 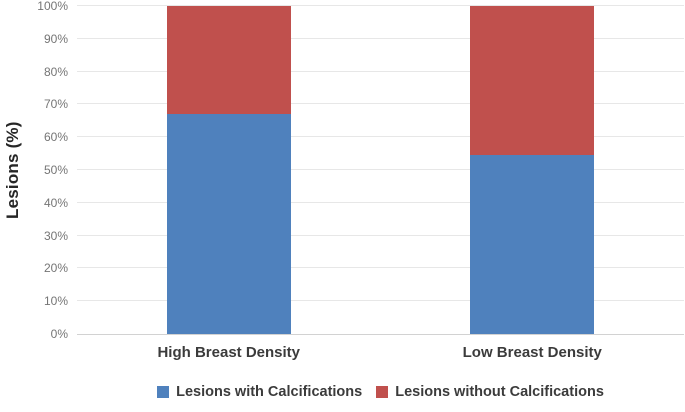 I want to click on legend-label: Lesions without Calcifications, so click(x=499, y=392).